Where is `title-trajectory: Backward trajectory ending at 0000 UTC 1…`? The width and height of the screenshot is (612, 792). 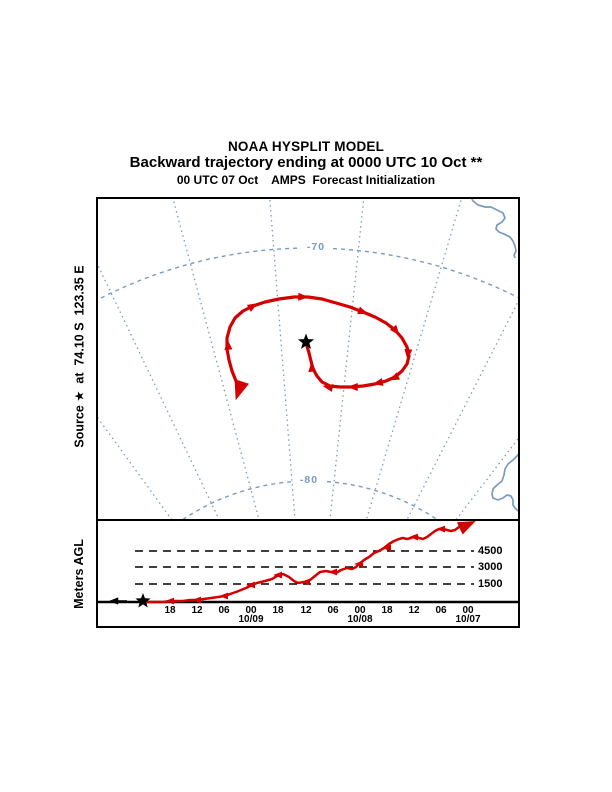 title-trajectory: Backward trajectory ending at 0000 UTC 1… is located at coordinates (306, 162).